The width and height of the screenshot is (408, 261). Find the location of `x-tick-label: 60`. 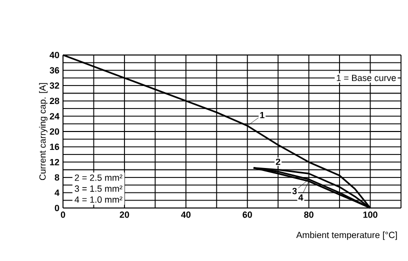

x-tick-label: 60 is located at coordinates (247, 215).